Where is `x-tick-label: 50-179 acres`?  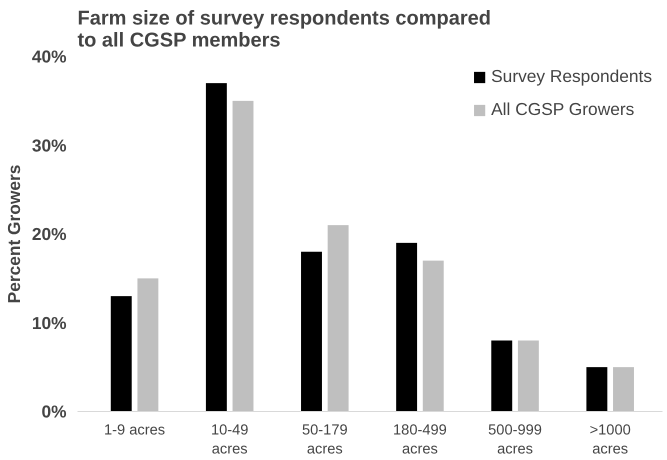
x-tick-label: 50-179 acres is located at coordinates (325, 440).